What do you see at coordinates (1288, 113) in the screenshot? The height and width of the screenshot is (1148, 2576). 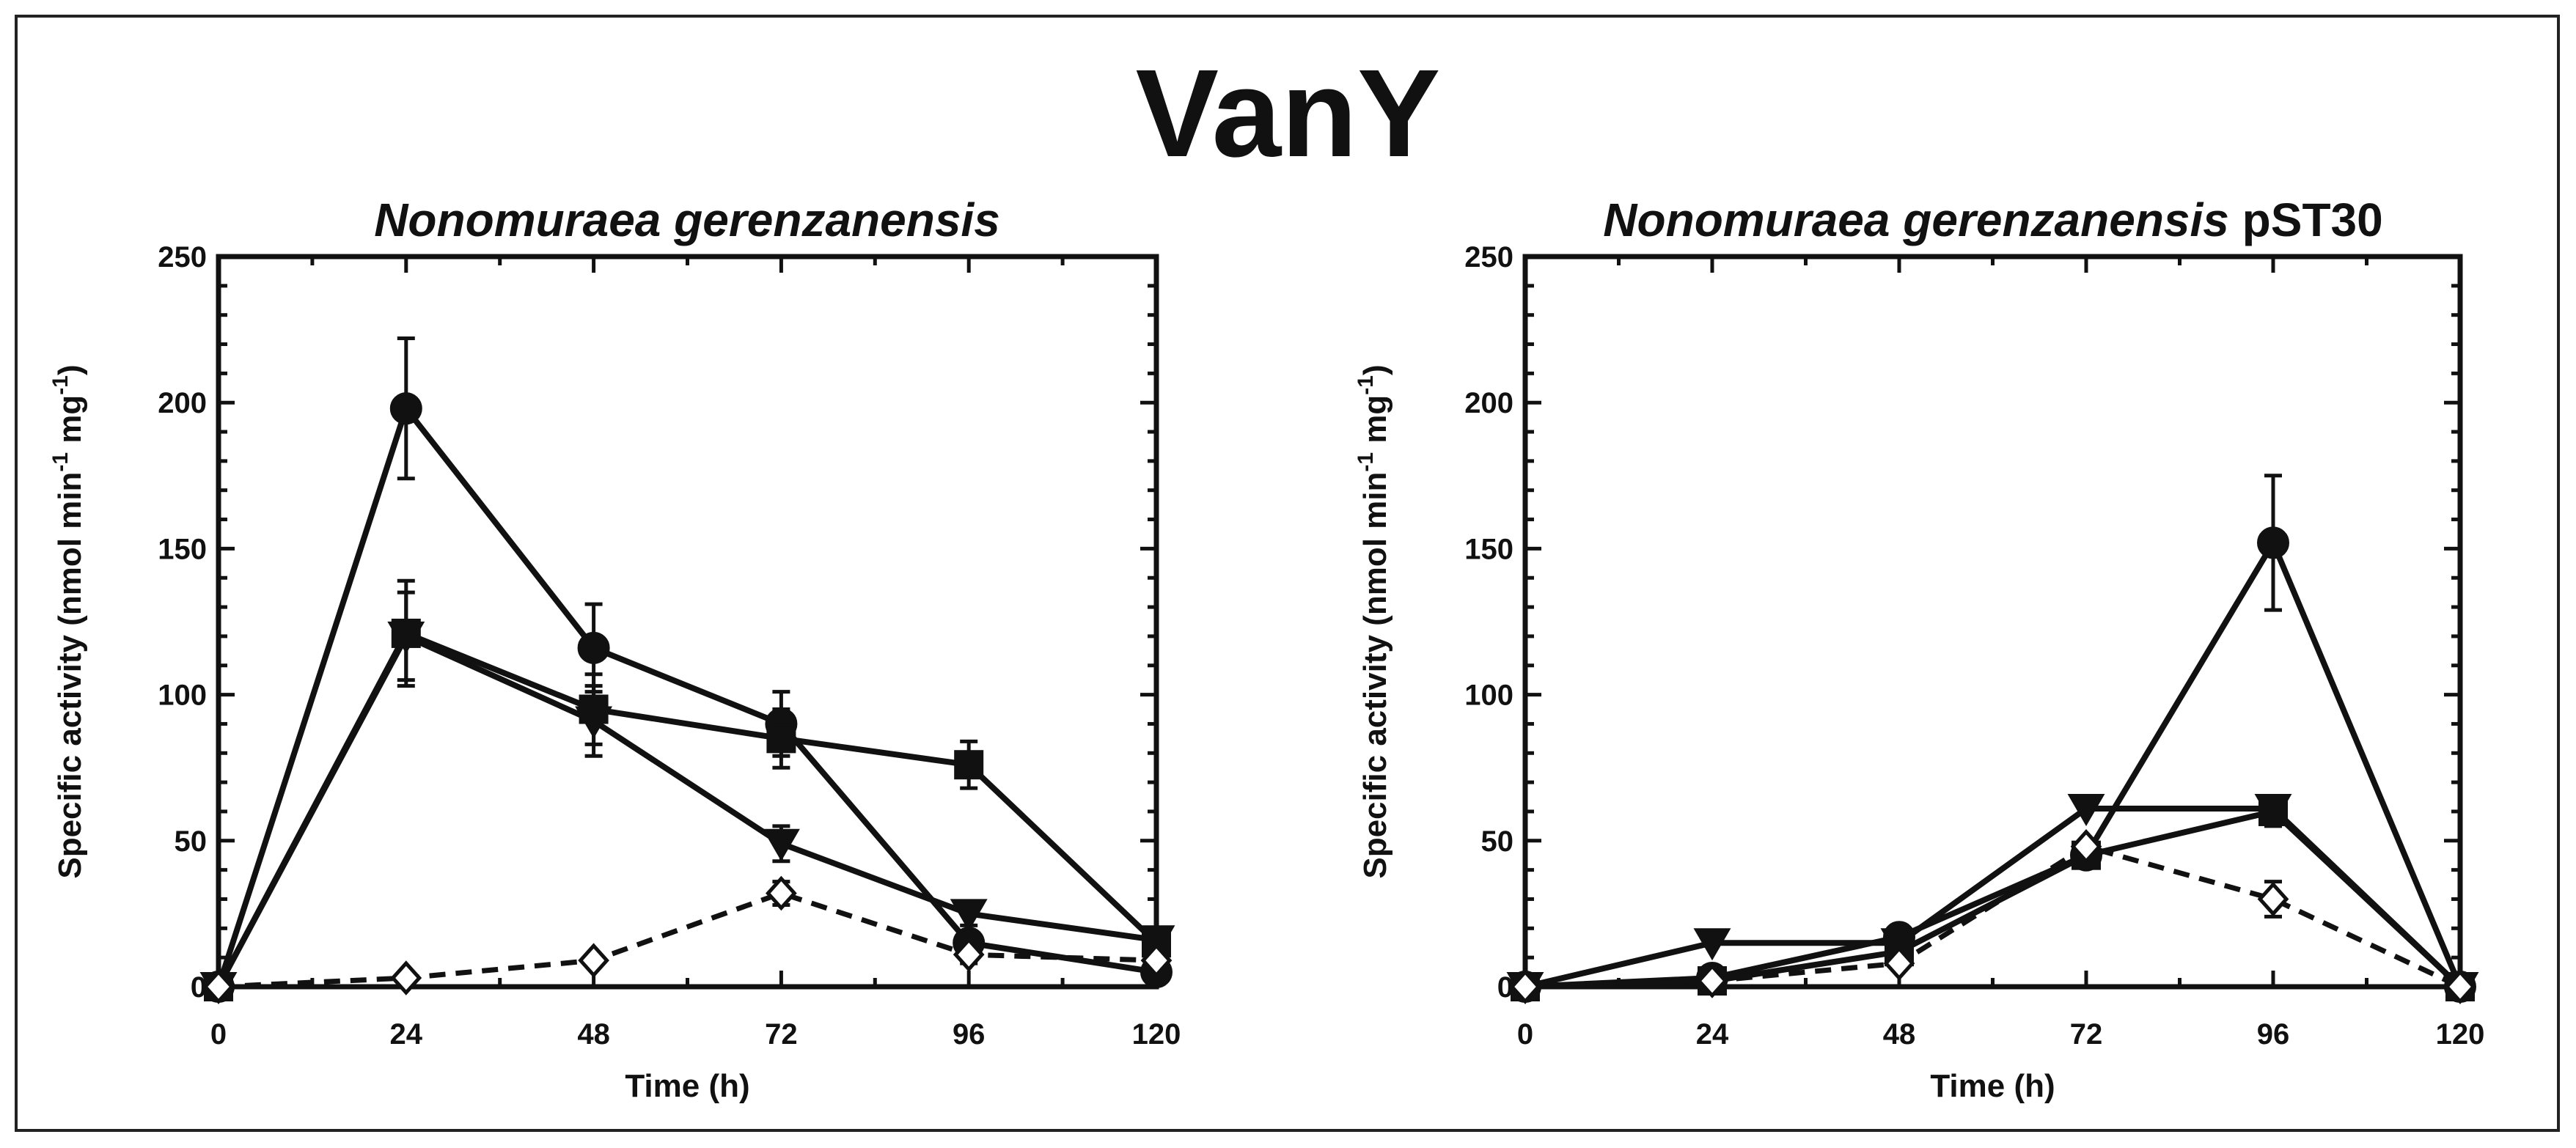 I see `figure-title: VanY` at bounding box center [1288, 113].